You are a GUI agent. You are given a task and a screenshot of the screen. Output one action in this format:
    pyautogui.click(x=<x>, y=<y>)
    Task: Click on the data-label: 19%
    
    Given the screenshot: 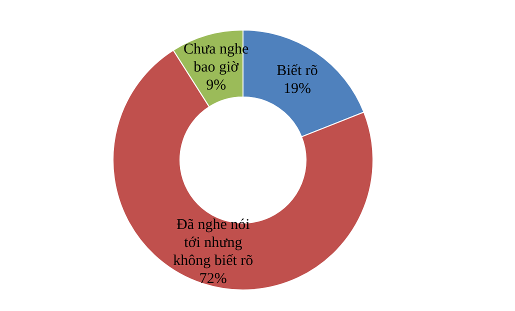 What is the action you would take?
    pyautogui.click(x=297, y=89)
    